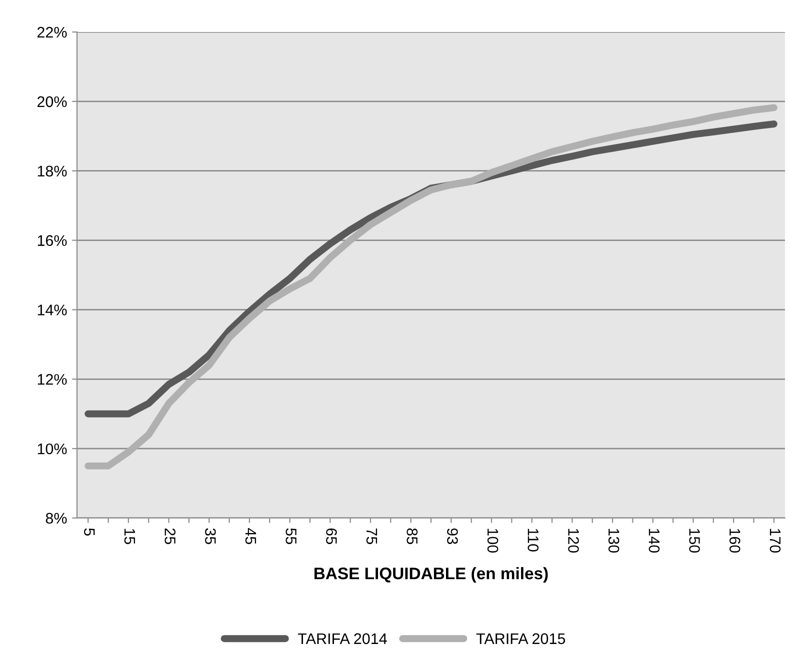 This screenshot has width=790, height=668. I want to click on x-tick-label: 130, so click(614, 540).